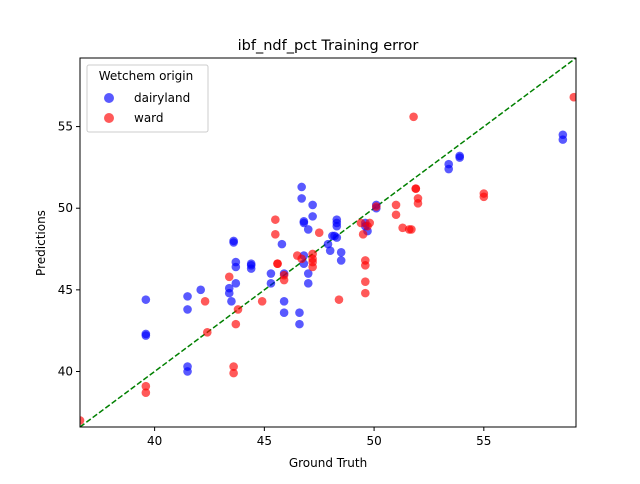  I want to click on x-tick-label: 50, so click(373, 441).